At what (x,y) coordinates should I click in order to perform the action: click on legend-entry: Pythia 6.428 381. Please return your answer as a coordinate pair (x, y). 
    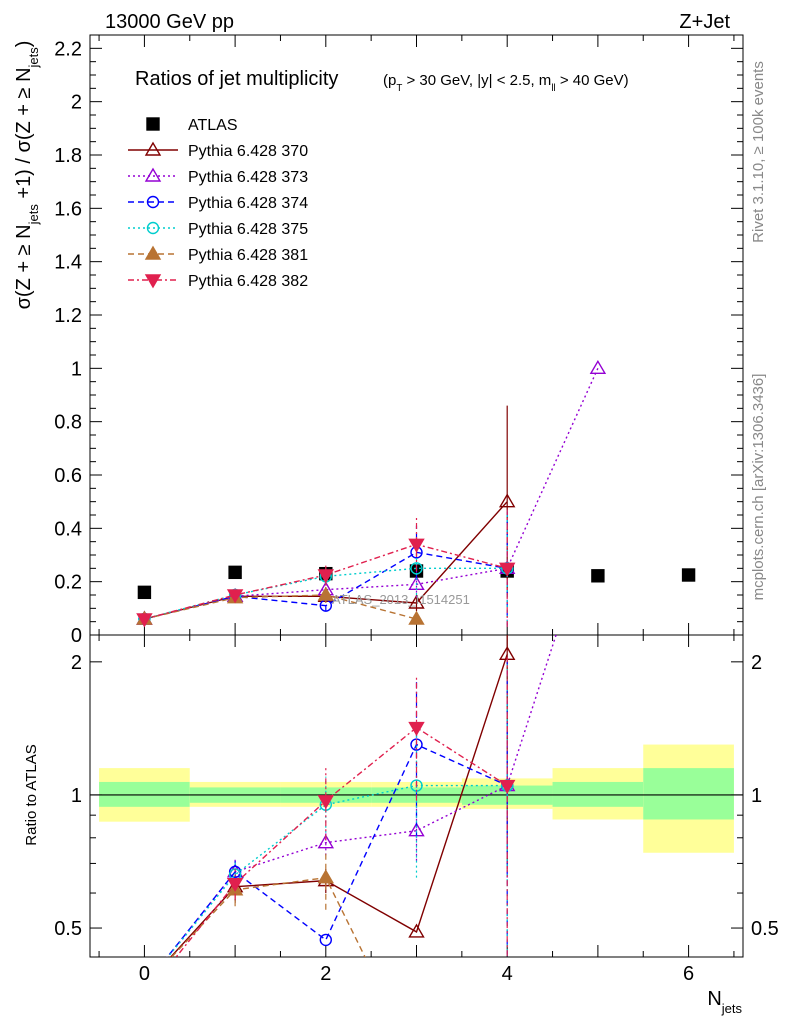
    Looking at the image, I should click on (218, 254).